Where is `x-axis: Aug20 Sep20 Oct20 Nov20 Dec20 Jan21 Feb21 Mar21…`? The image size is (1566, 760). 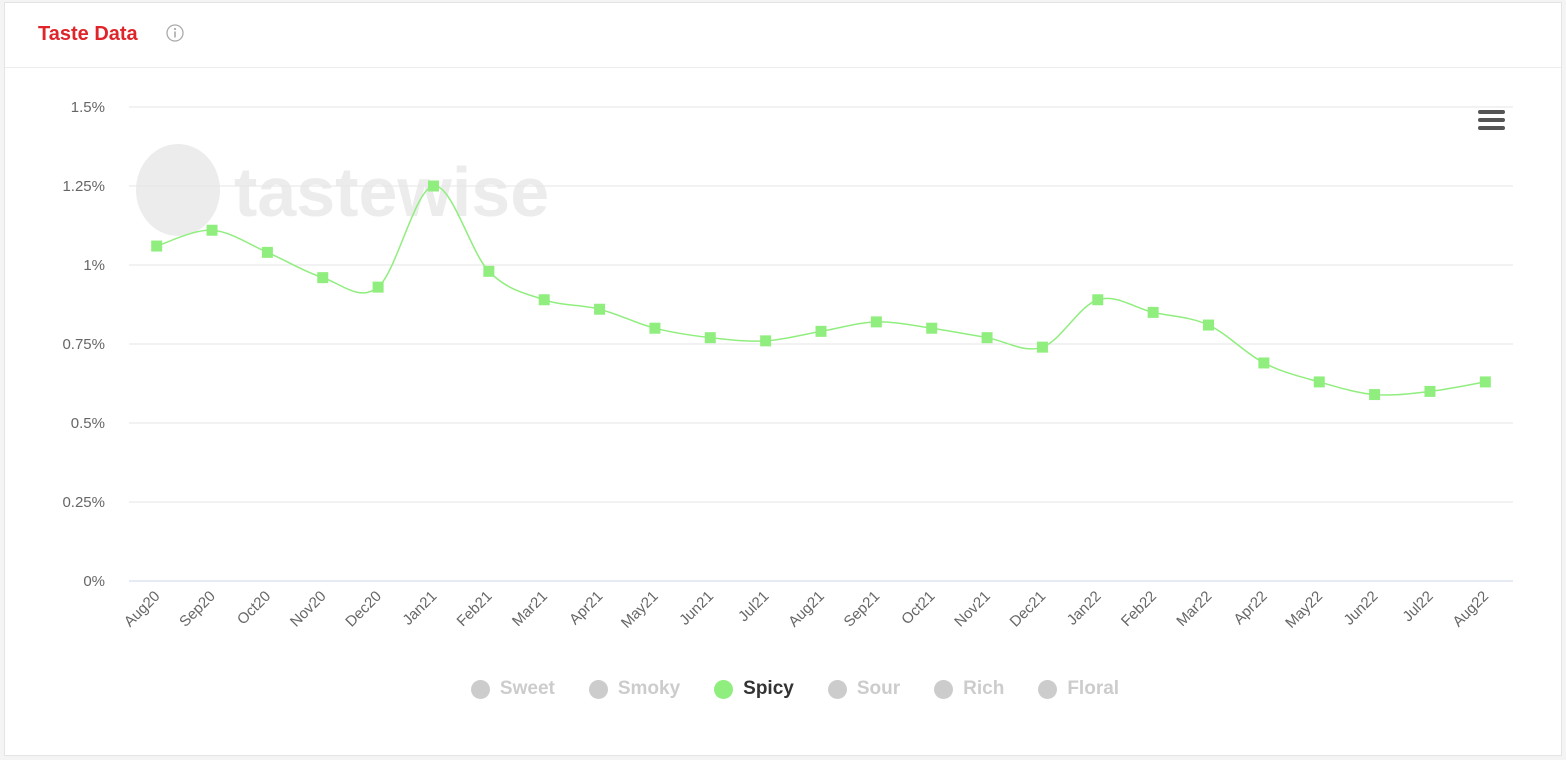
x-axis: Aug20 Sep20 Oct20 Nov20 Dec20 Jan21 Feb21 Mar21… is located at coordinates (806, 610).